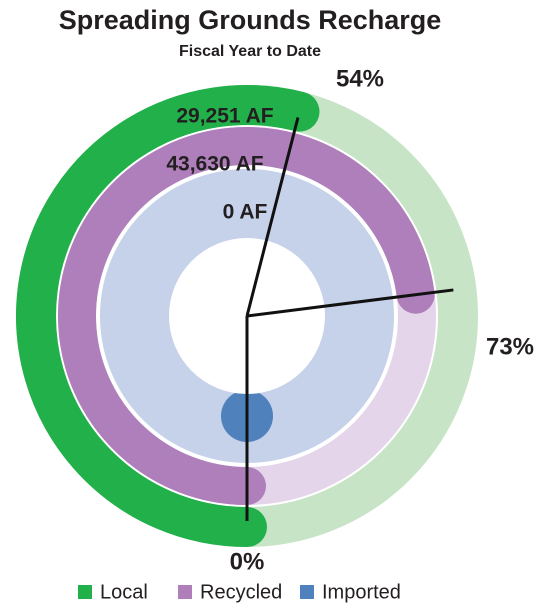 The width and height of the screenshot is (548, 608). I want to click on percent-label: 0%, so click(247, 561).